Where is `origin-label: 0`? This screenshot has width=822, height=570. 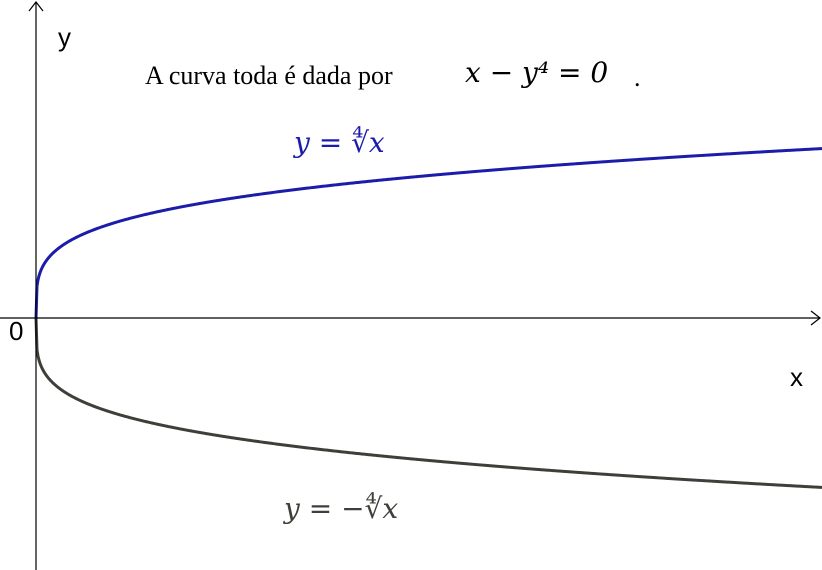 origin-label: 0 is located at coordinates (16, 331).